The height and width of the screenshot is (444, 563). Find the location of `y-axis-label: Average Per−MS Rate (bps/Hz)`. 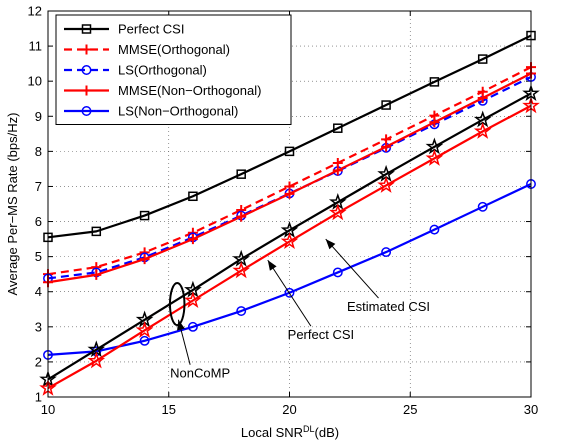

y-axis-label: Average Per−MS Rate (bps/Hz) is located at coordinates (12, 204).